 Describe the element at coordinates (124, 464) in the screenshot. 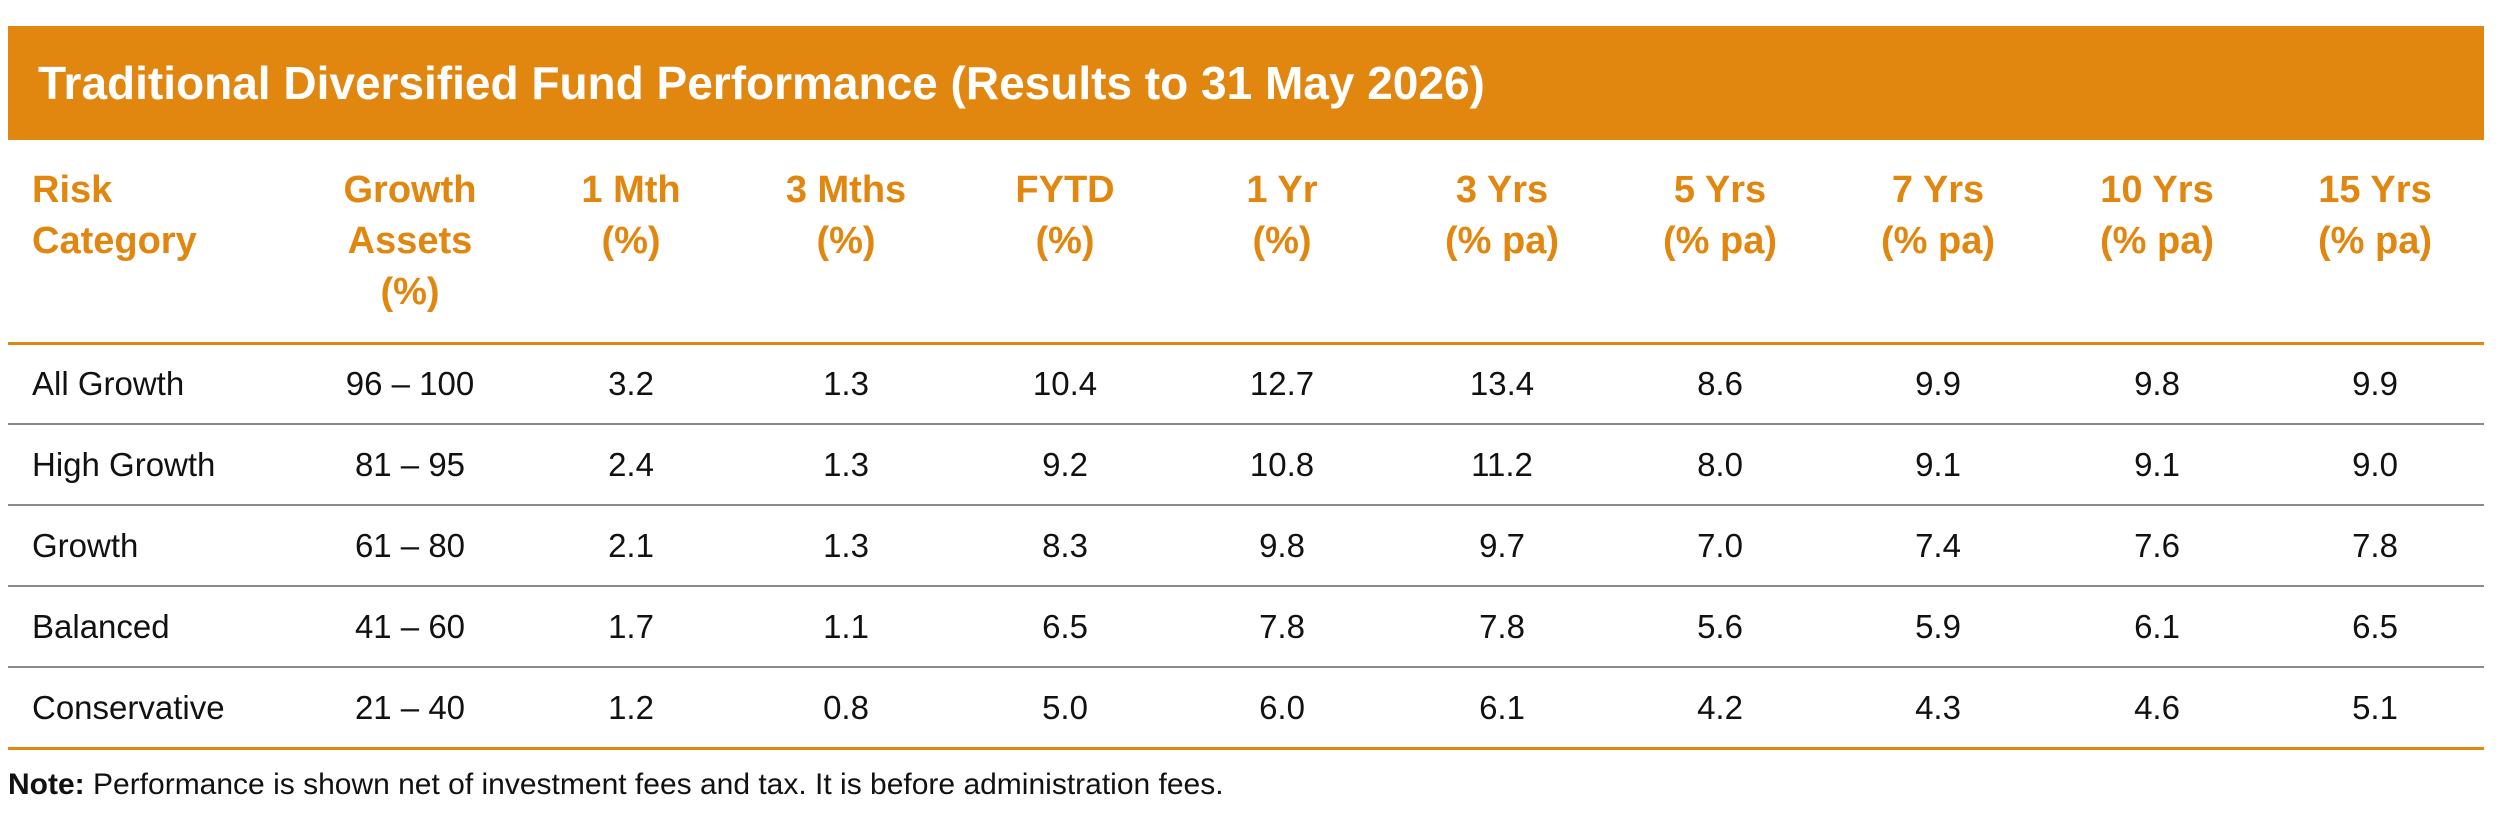

I see `table-cell: High Growth` at that location.